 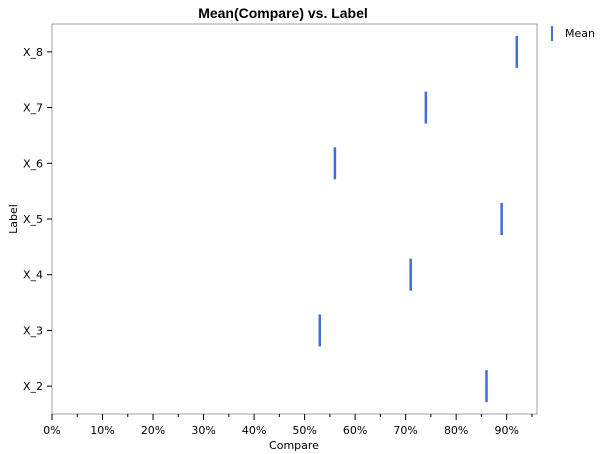 What do you see at coordinates (294, 445) in the screenshot?
I see `x-axis-label: Compare` at bounding box center [294, 445].